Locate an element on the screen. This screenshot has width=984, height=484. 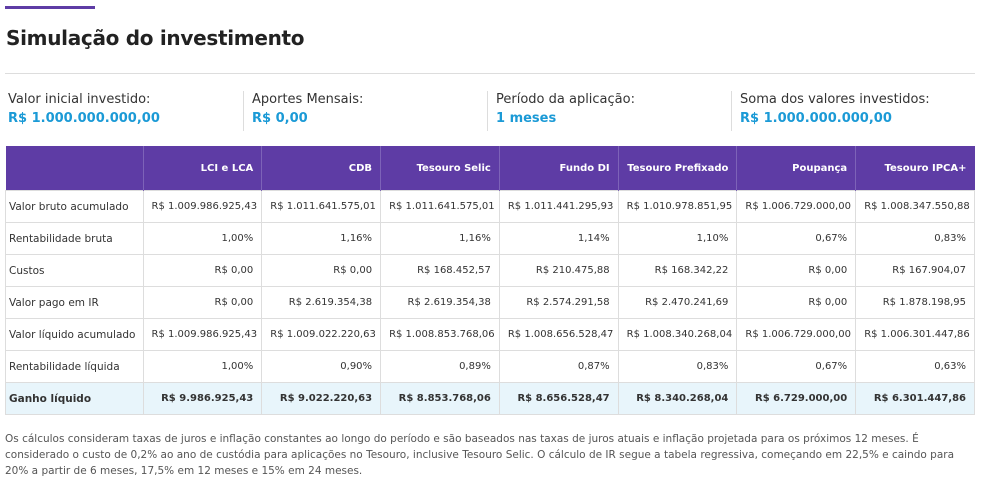
cell: R$ 1.010.978.851,95 is located at coordinates (677, 206).